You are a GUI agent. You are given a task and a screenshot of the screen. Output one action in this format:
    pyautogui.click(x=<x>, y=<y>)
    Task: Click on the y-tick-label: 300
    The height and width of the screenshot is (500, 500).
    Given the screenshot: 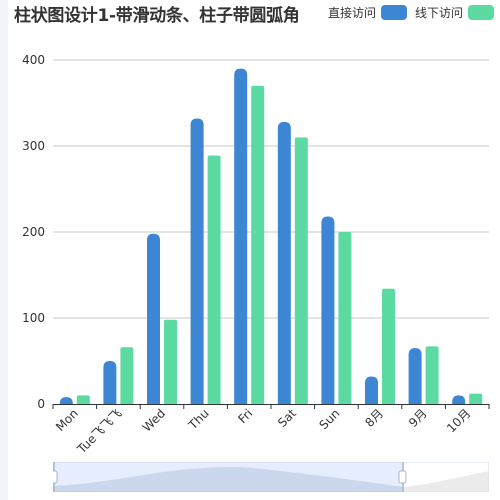 What is the action you would take?
    pyautogui.click(x=33, y=146)
    